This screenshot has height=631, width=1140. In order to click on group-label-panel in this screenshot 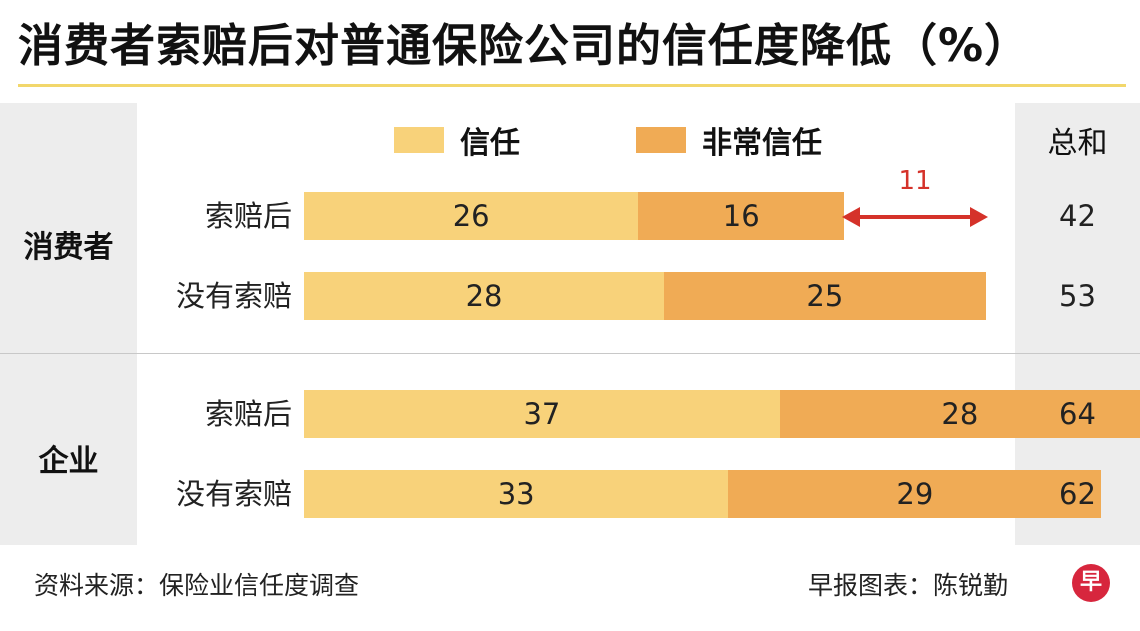, I will do `click(68, 324)`.